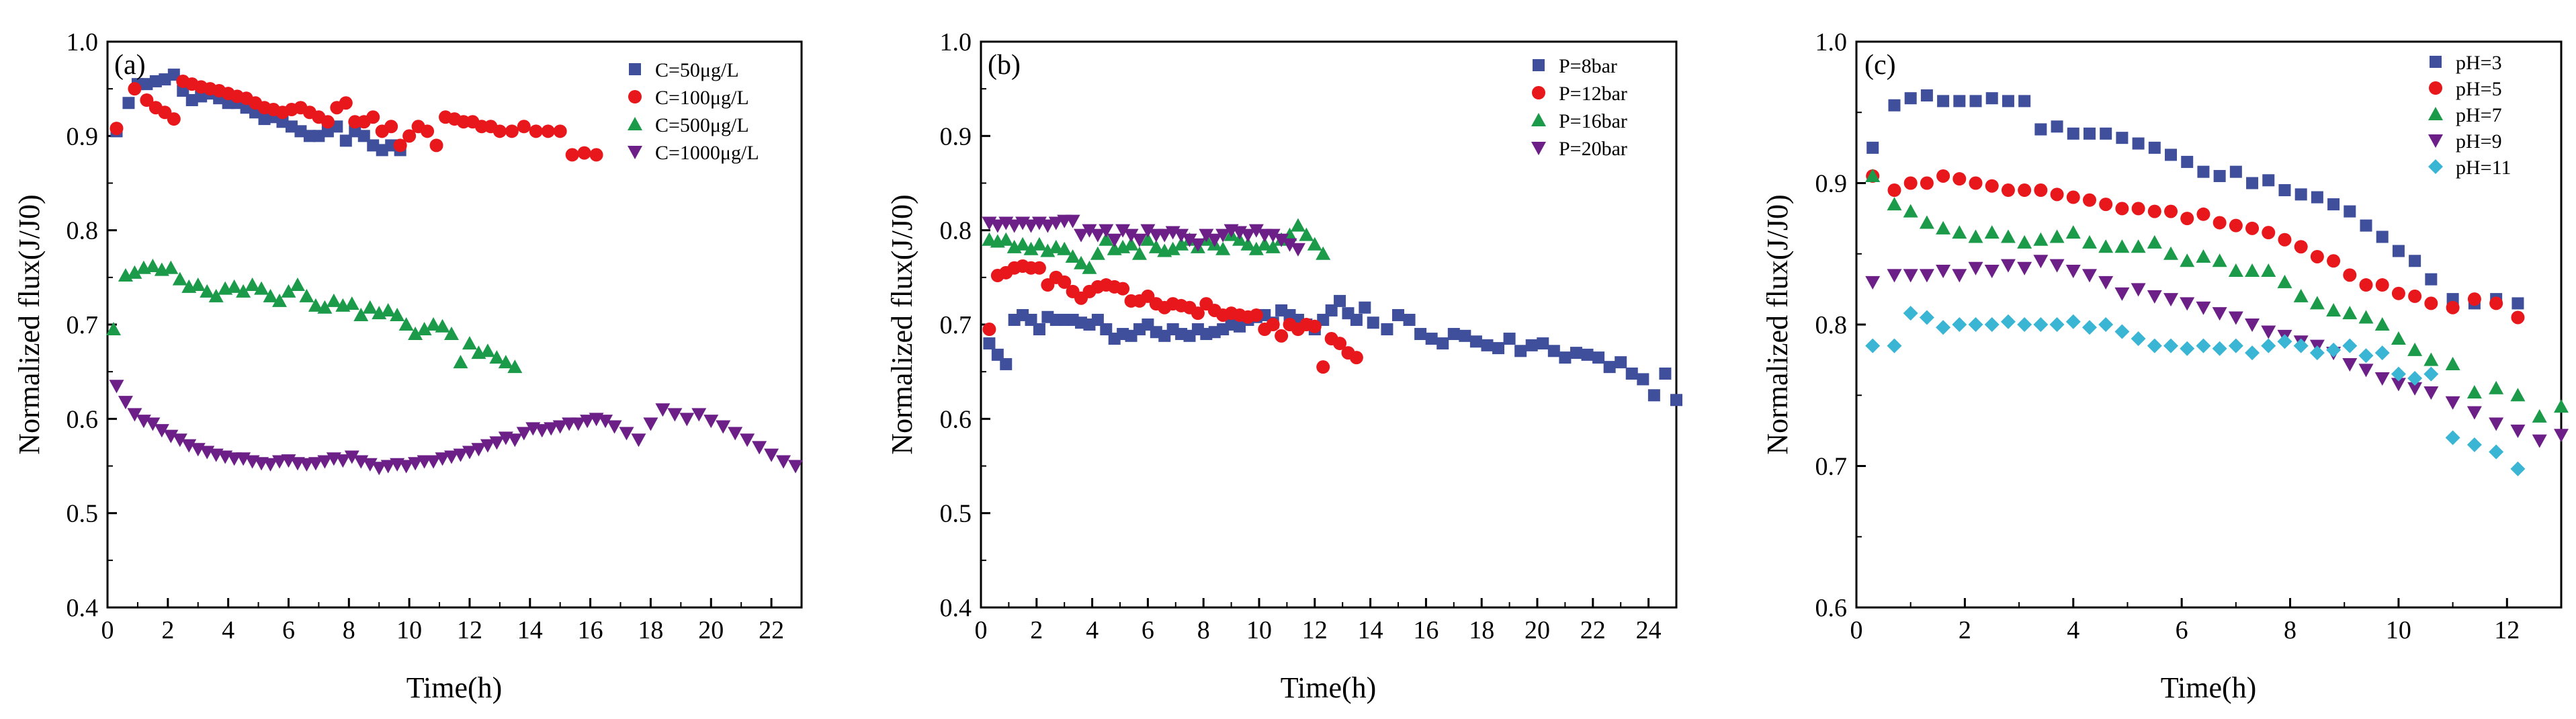 This screenshot has width=2576, height=719. Describe the element at coordinates (956, 514) in the screenshot. I see `y-tick-label-b-1: 0.5` at that location.